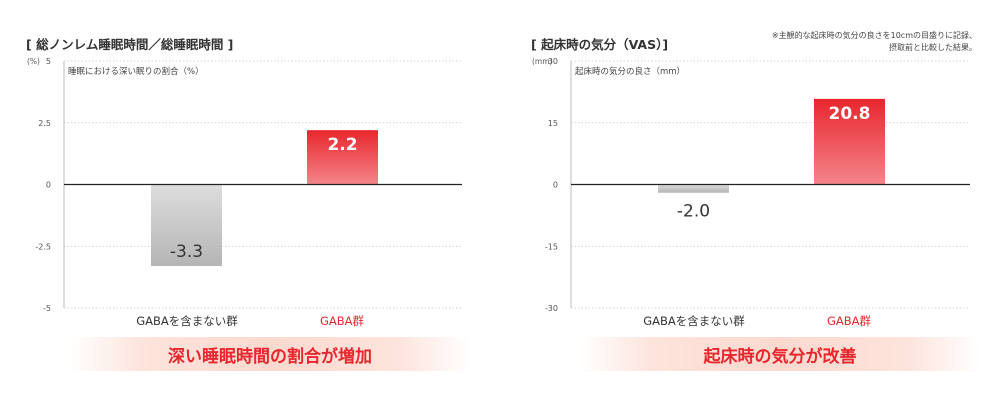 This screenshot has width=998, height=409. What do you see at coordinates (599, 44) in the screenshot?
I see `chart-title: [ 起床時の気分（VAS）]` at bounding box center [599, 44].